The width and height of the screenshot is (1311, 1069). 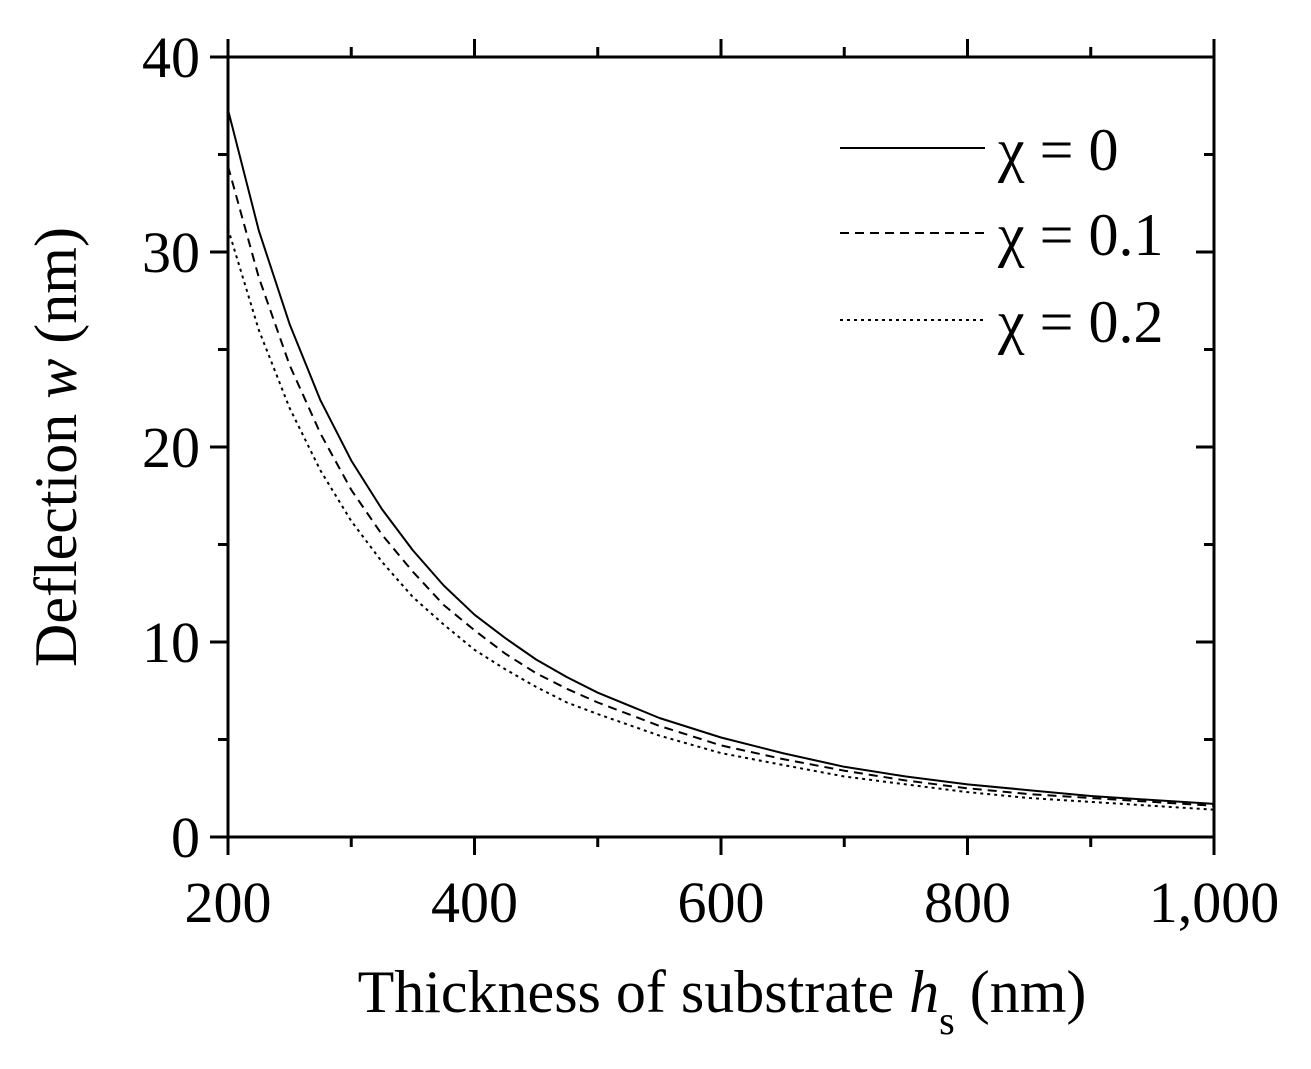 What do you see at coordinates (171, 57) in the screenshot?
I see `y-tick-label: 40` at bounding box center [171, 57].